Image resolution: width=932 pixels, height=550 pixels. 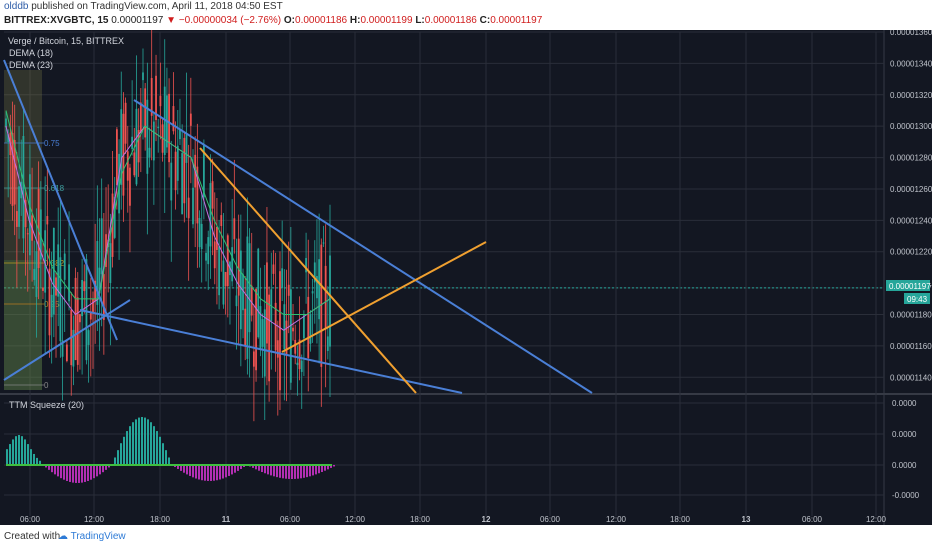 What do you see at coordinates (226, 519) in the screenshot?
I see `x-tick-label: 11` at bounding box center [226, 519].